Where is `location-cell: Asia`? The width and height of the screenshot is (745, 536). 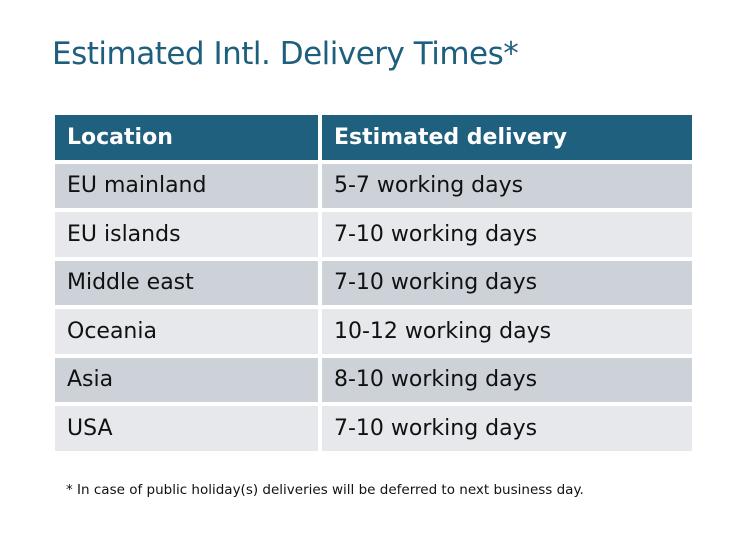
location-cell: Asia is located at coordinates (186, 379).